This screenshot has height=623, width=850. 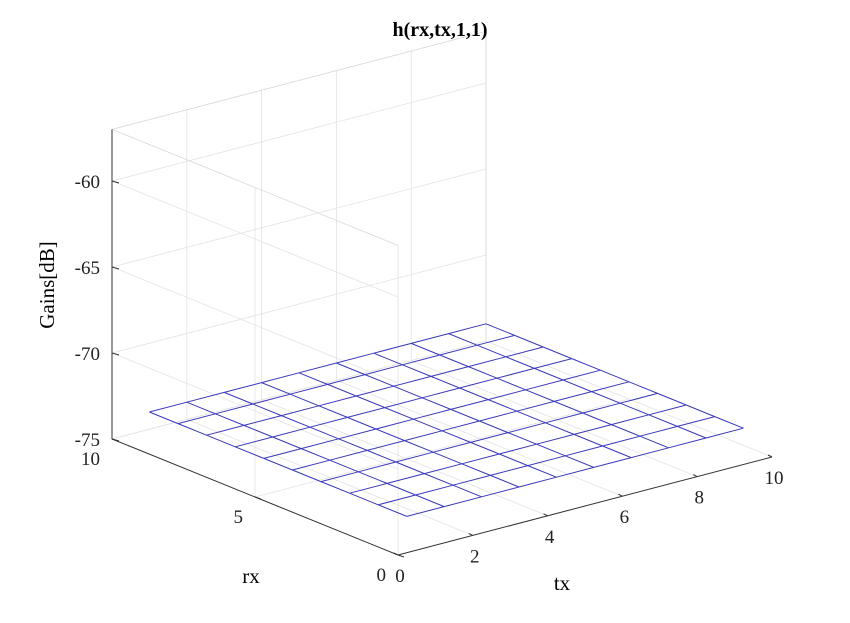 What do you see at coordinates (774, 478) in the screenshot?
I see `x-tick-label: 10` at bounding box center [774, 478].